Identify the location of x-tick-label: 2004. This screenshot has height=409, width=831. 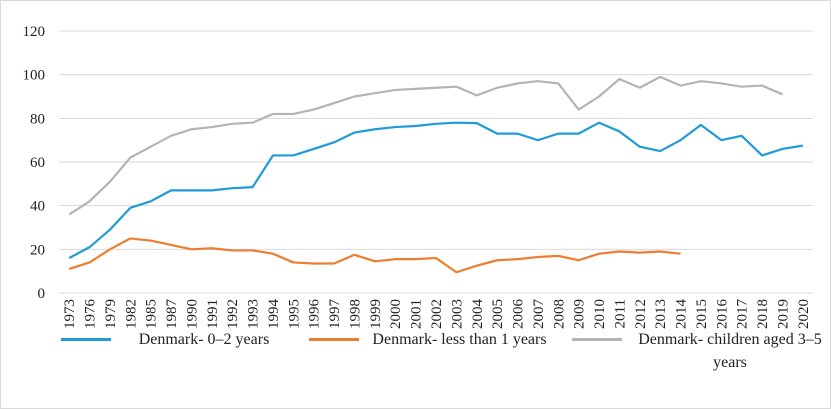
(478, 314).